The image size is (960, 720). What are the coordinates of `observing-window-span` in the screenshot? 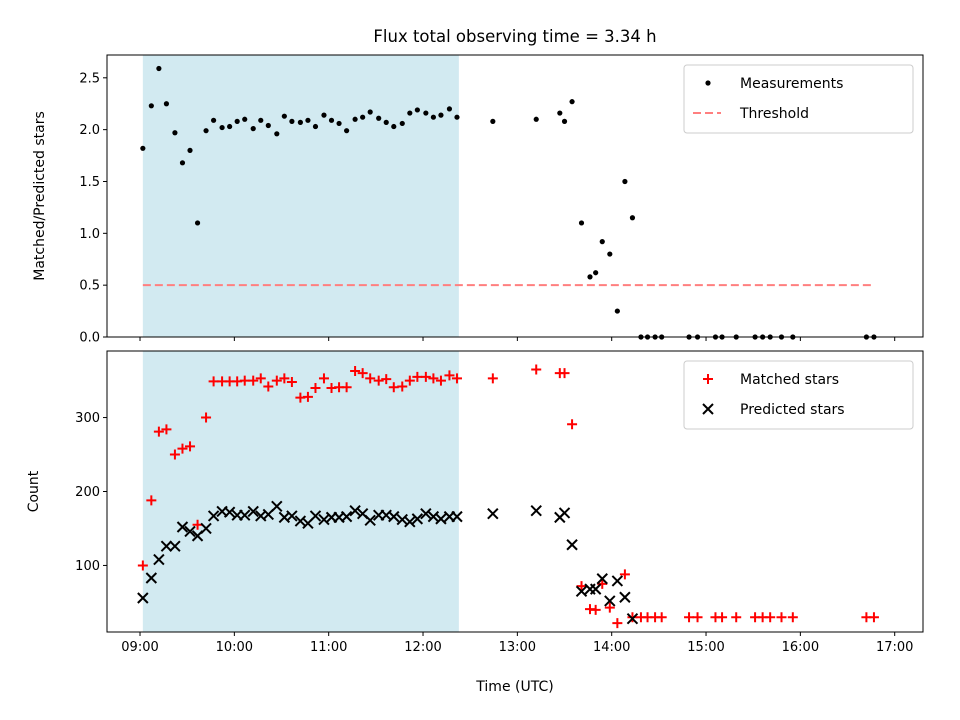 It's located at (300, 196).